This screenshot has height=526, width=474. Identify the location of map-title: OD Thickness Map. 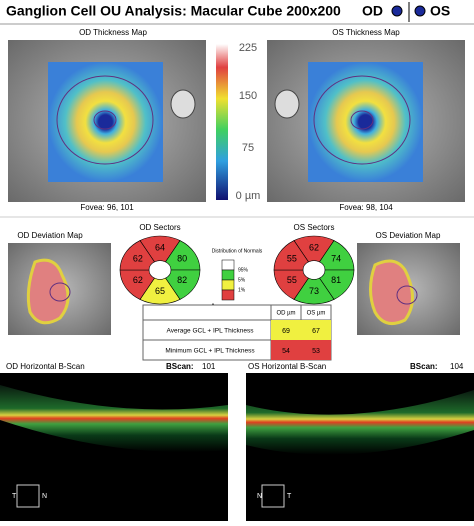
(113, 32).